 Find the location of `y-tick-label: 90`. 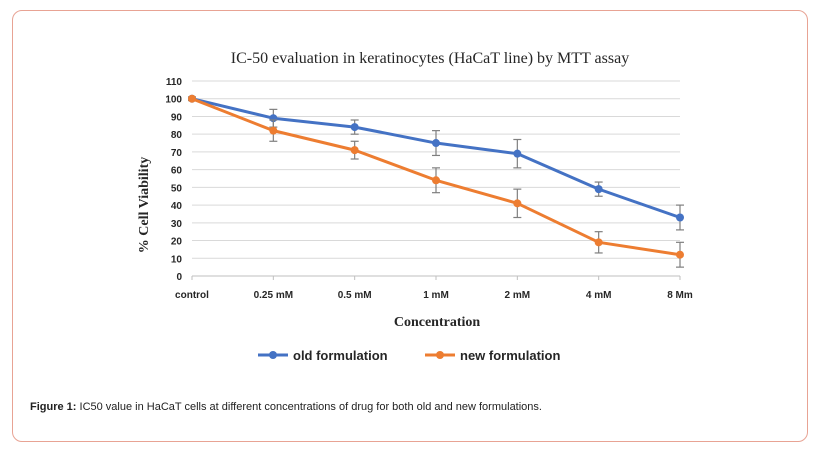

y-tick-label: 90 is located at coordinates (177, 117).